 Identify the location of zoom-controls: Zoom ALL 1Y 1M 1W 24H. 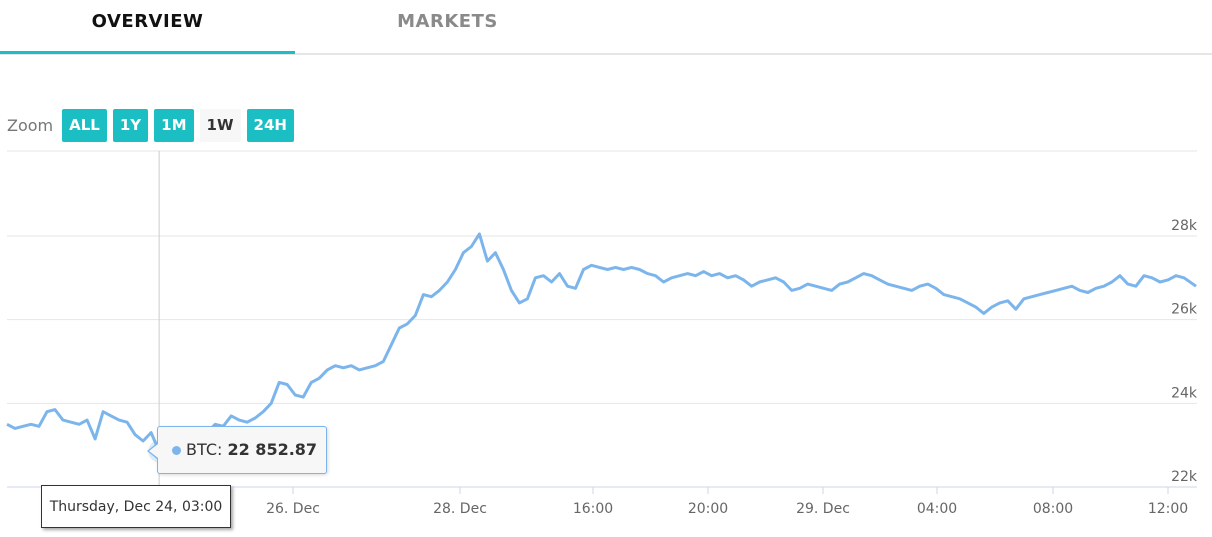
(153, 125).